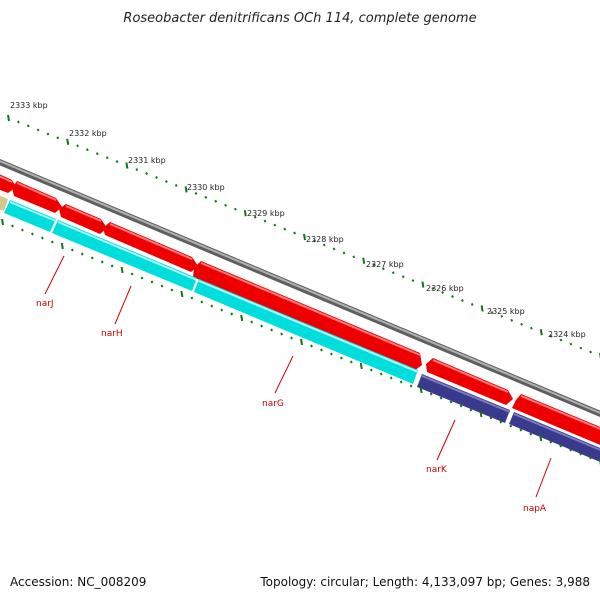  Describe the element at coordinates (147, 160) in the screenshot. I see `tick-label: 2331 kbp` at that location.